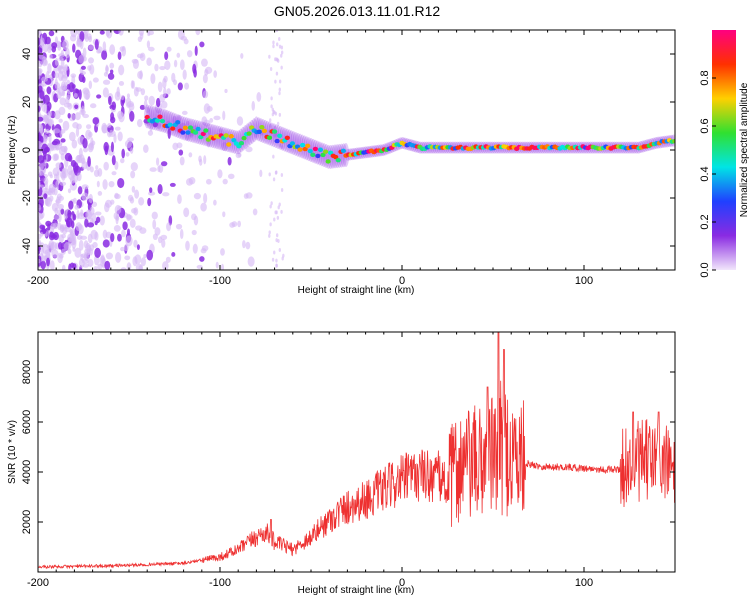  Describe the element at coordinates (27, 150) in the screenshot. I see `spectrogram-ytick-label: 0` at that location.